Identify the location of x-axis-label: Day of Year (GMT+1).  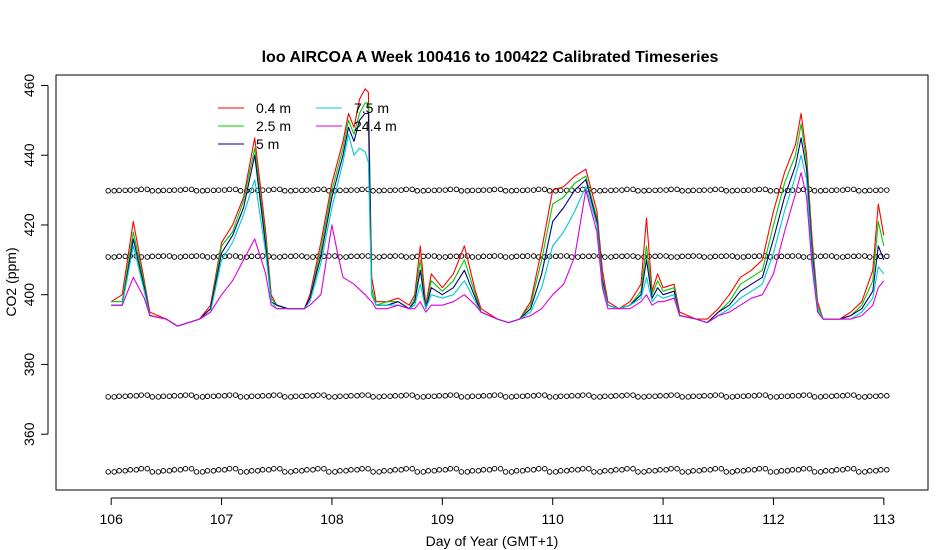
(492, 541).